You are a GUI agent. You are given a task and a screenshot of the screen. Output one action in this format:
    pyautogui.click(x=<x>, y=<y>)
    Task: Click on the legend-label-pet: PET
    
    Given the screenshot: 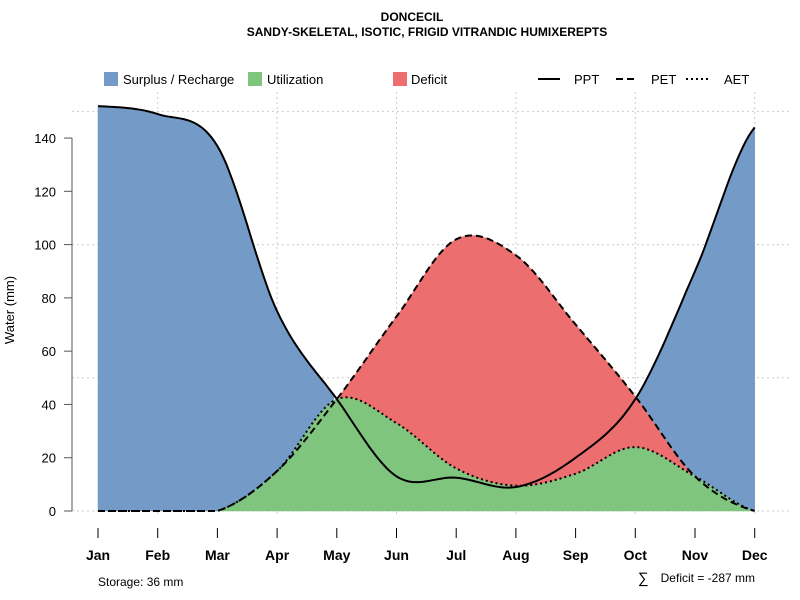 What is the action you would take?
    pyautogui.click(x=663, y=79)
    